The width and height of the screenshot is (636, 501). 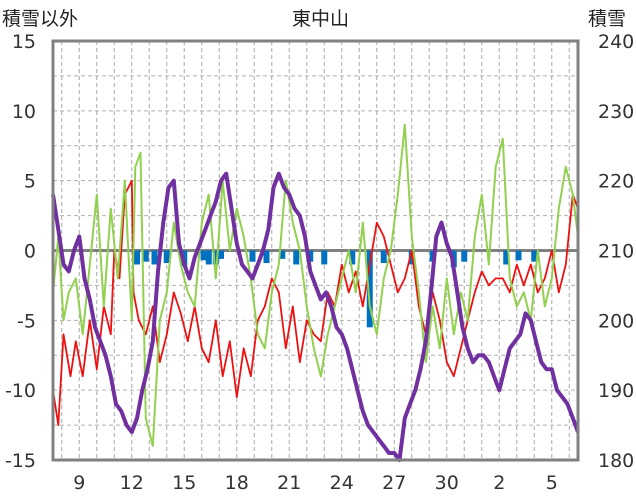 What do you see at coordinates (184, 483) in the screenshot?
I see `x-tick-label: 15` at bounding box center [184, 483].